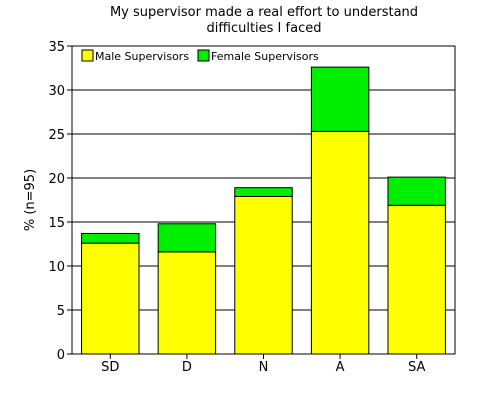 The image size is (500, 404). I want to click on legend-label-female: Female Supervisors, so click(265, 56).